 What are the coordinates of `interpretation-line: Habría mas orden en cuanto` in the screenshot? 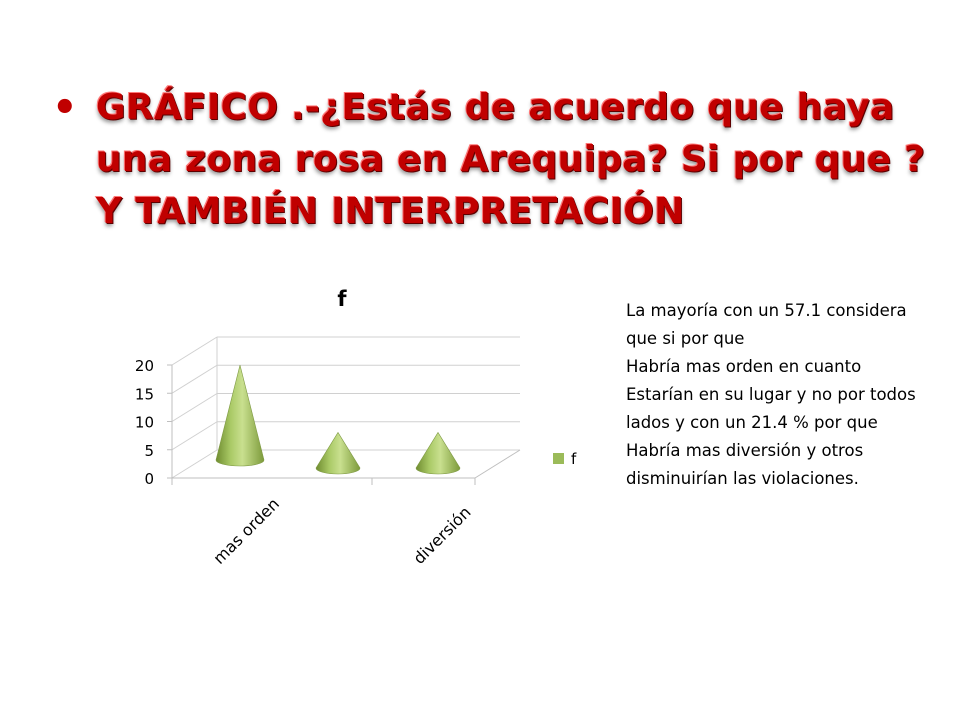 It's located at (744, 366).